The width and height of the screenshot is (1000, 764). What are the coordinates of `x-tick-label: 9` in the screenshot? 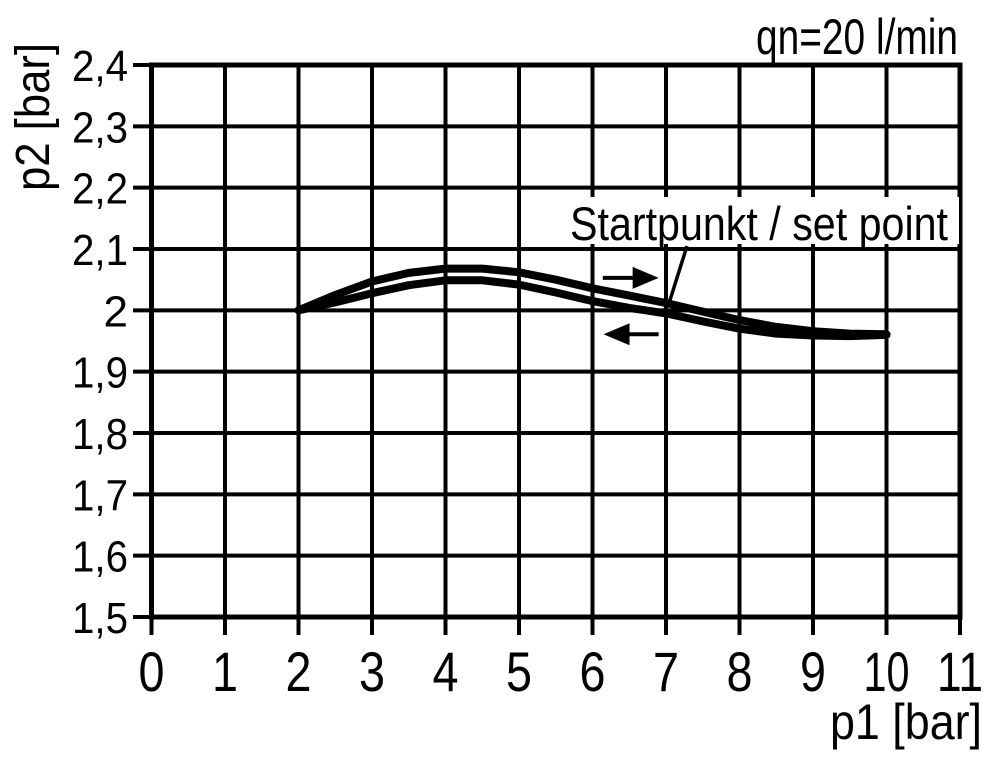 It's located at (813, 671).